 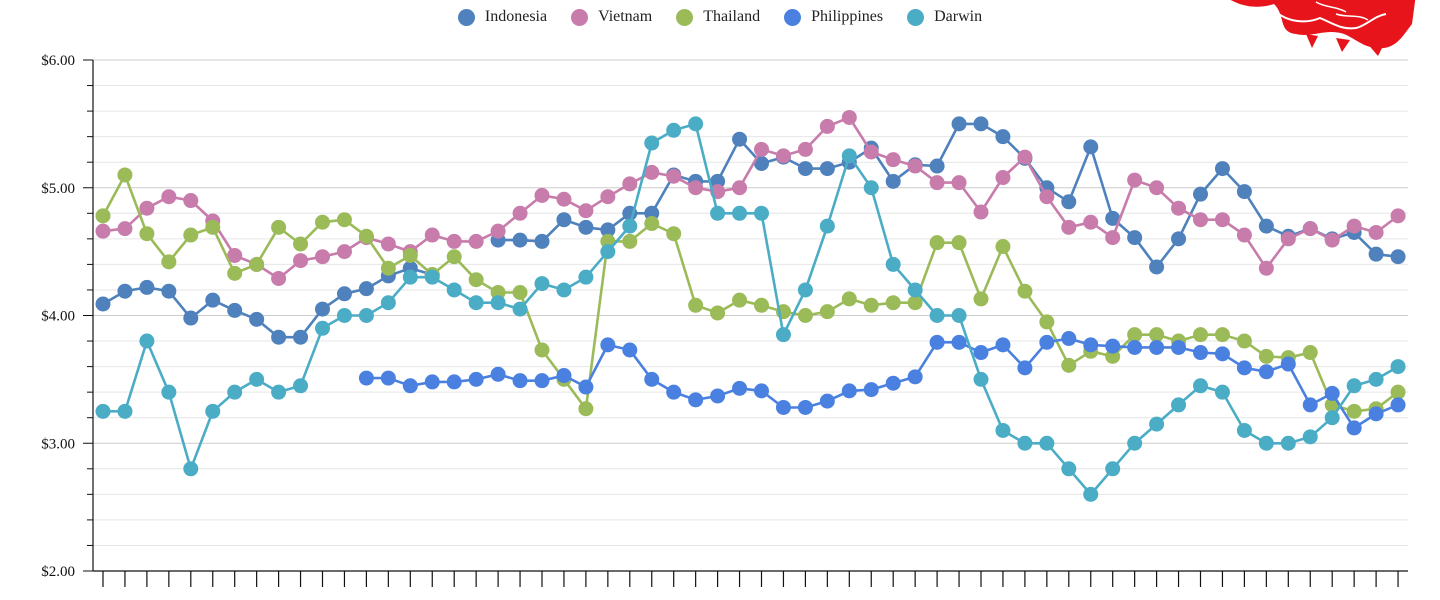 What do you see at coordinates (466, 17) in the screenshot?
I see `legend-swatch` at bounding box center [466, 17].